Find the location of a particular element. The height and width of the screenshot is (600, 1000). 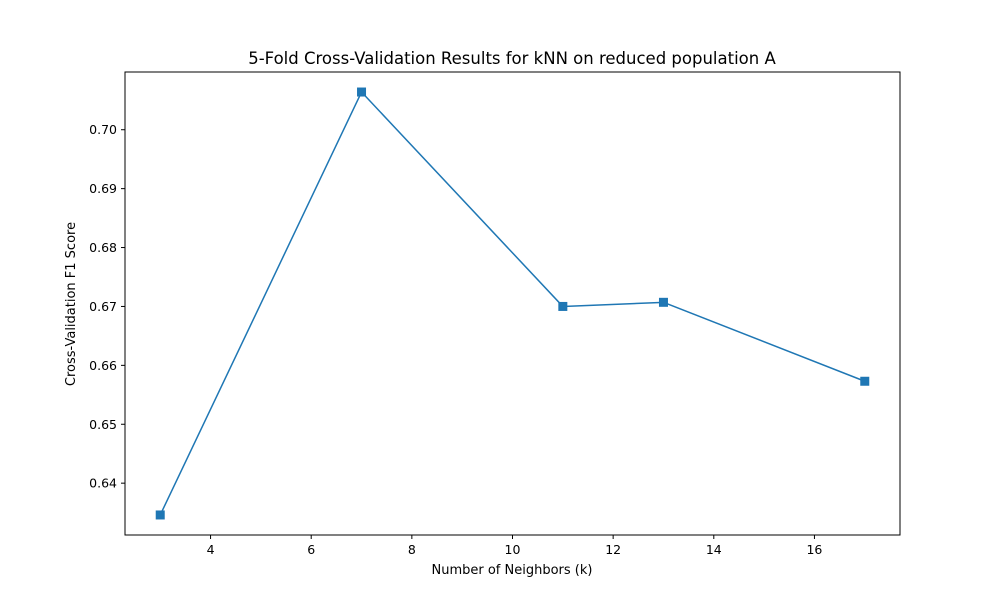

x-tick-label: 10 is located at coordinates (513, 549).